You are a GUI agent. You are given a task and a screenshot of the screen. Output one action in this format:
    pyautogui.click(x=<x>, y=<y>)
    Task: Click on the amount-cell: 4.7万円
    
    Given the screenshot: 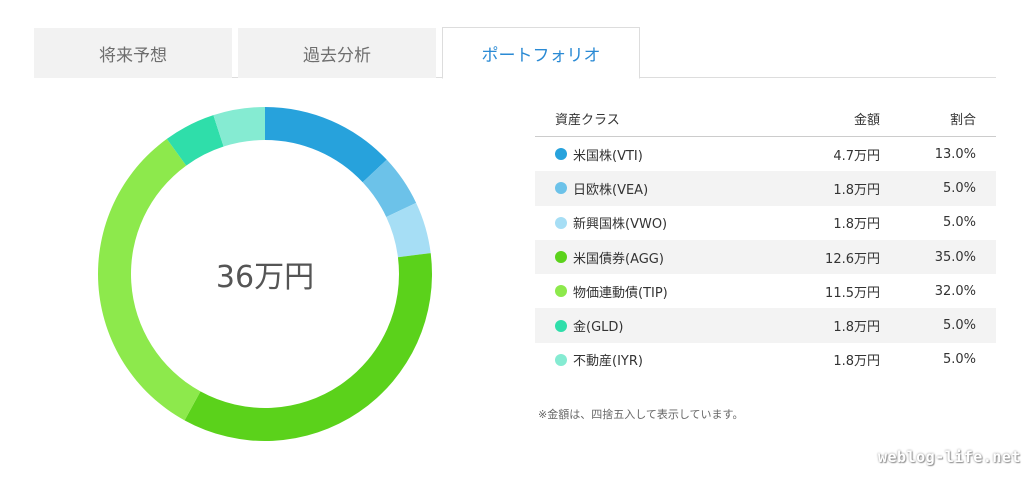 What is the action you would take?
    pyautogui.click(x=856, y=156)
    